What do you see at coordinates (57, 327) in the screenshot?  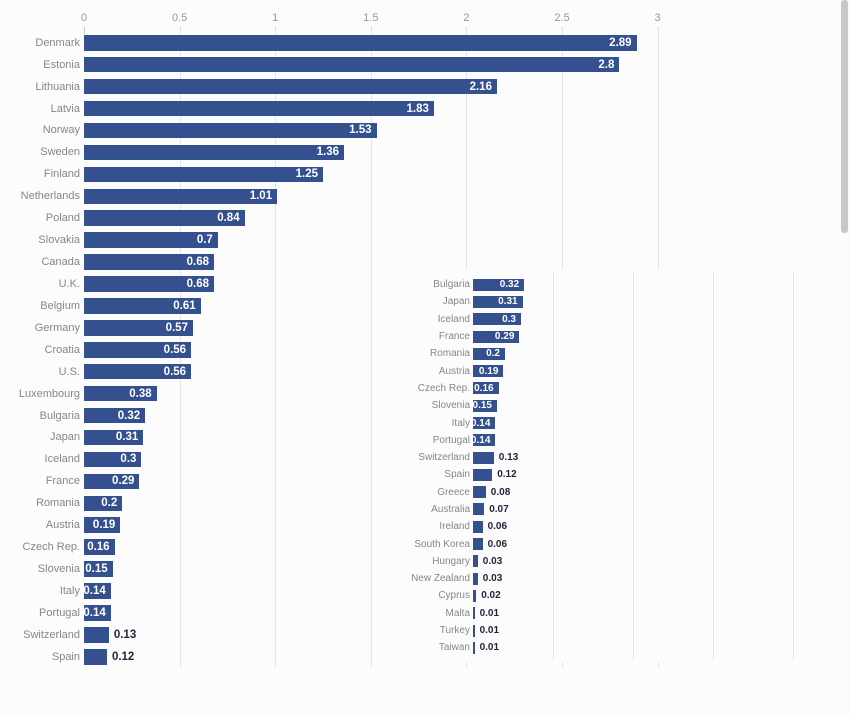 I see `category-label: Germany` at bounding box center [57, 327].